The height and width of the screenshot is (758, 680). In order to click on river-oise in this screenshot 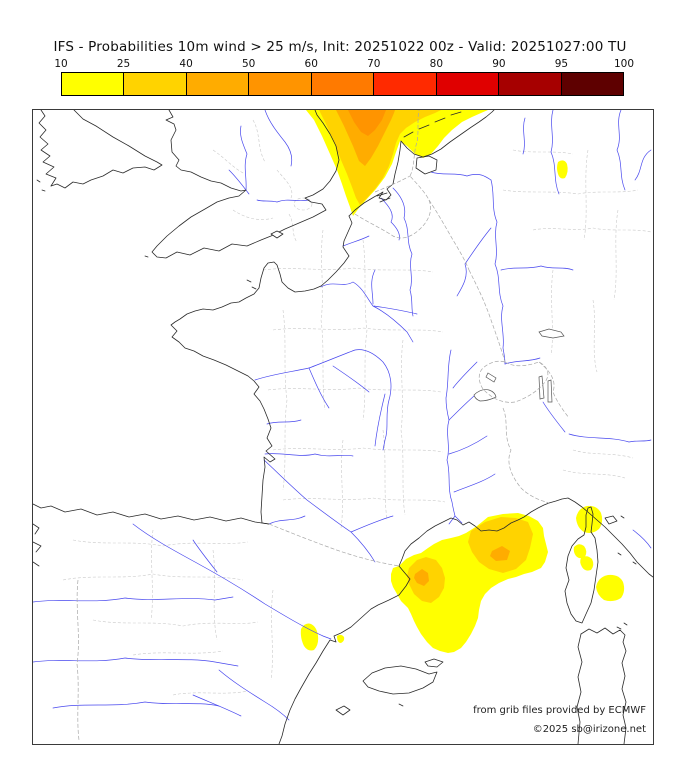, I will do `click(373, 287)`.